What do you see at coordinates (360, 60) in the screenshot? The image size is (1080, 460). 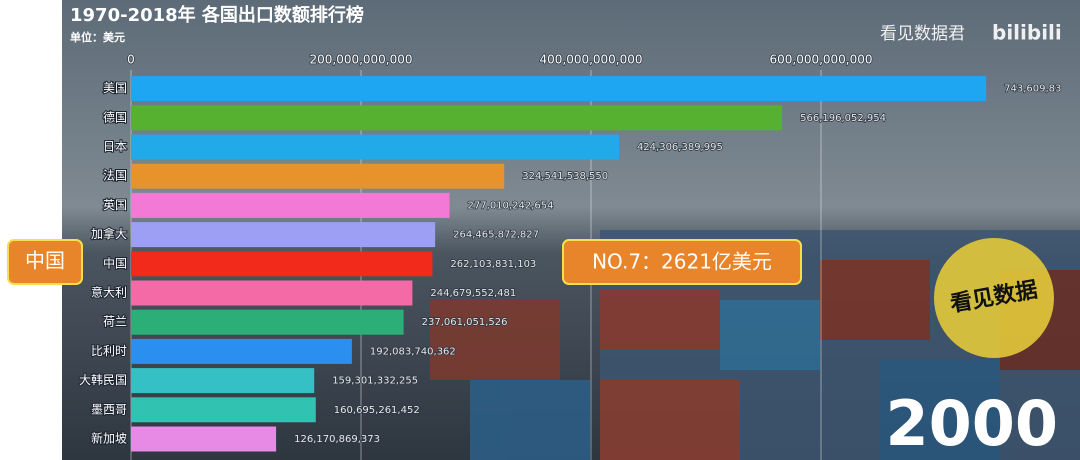 I see `x-tick-label: 200,000,000,000` at bounding box center [360, 60].